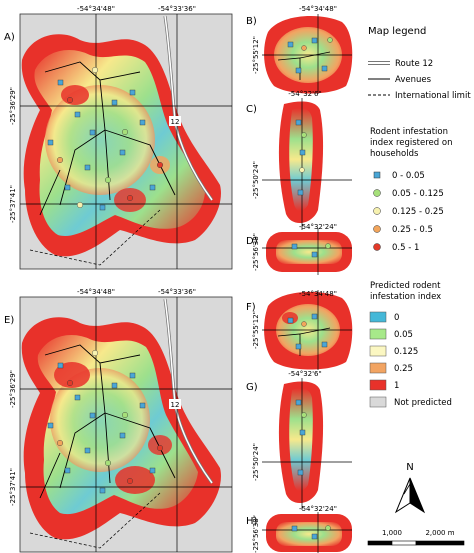 This screenshot has width=474, height=553. Describe the element at coordinates (309, 534) in the screenshot. I see `panel-h-heat-inner` at that location.